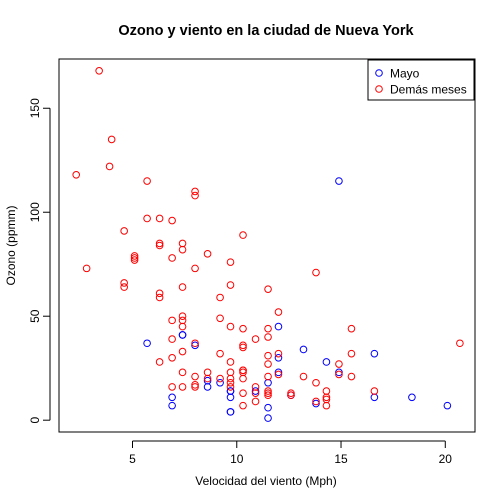 Image resolution: width=504 pixels, height=504 pixels. I want to click on y-tick-label: 50, so click(35, 316).